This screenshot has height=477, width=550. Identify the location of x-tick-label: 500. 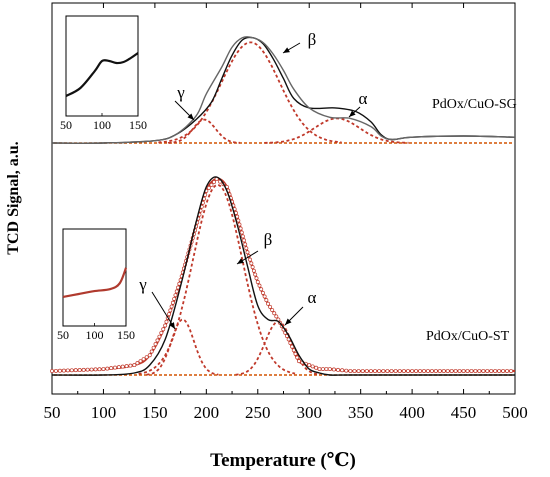
(515, 412).